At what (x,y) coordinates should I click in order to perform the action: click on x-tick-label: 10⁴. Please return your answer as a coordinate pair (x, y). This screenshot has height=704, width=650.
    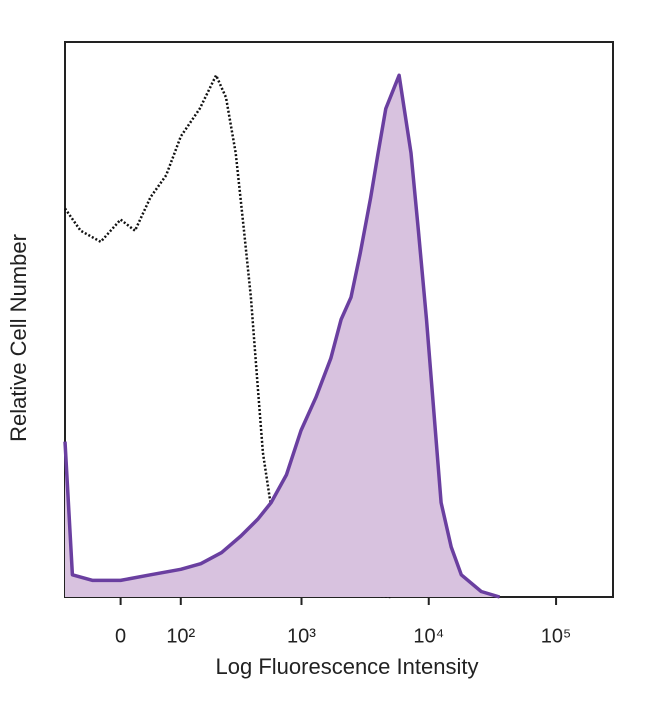
    Looking at the image, I should click on (428, 636).